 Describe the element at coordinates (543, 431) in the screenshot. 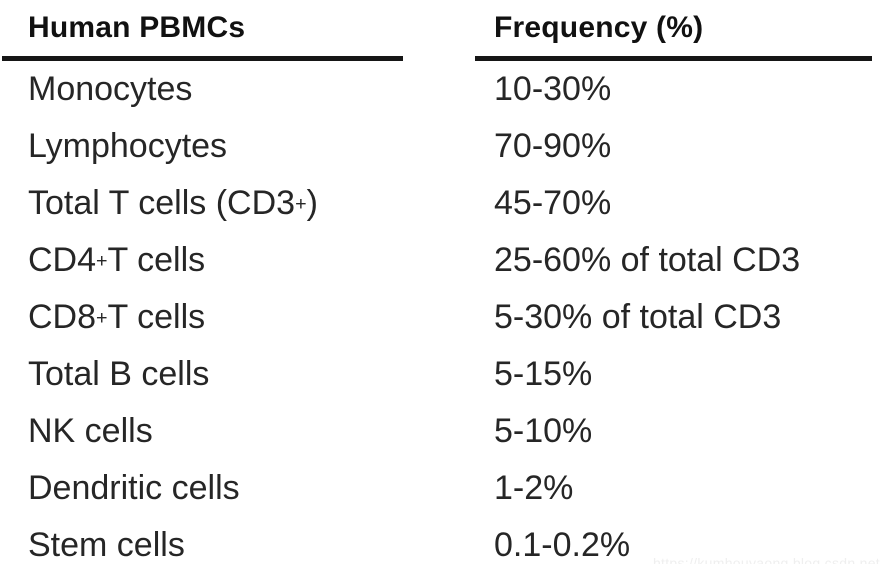

I see `frequency-cell: 5-10%` at that location.